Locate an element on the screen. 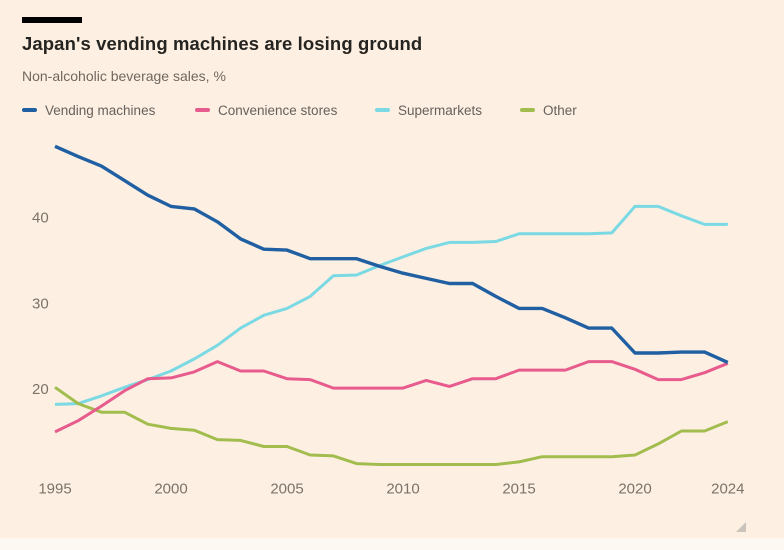 This screenshot has height=550, width=784. legend-swatch-other is located at coordinates (527, 110).